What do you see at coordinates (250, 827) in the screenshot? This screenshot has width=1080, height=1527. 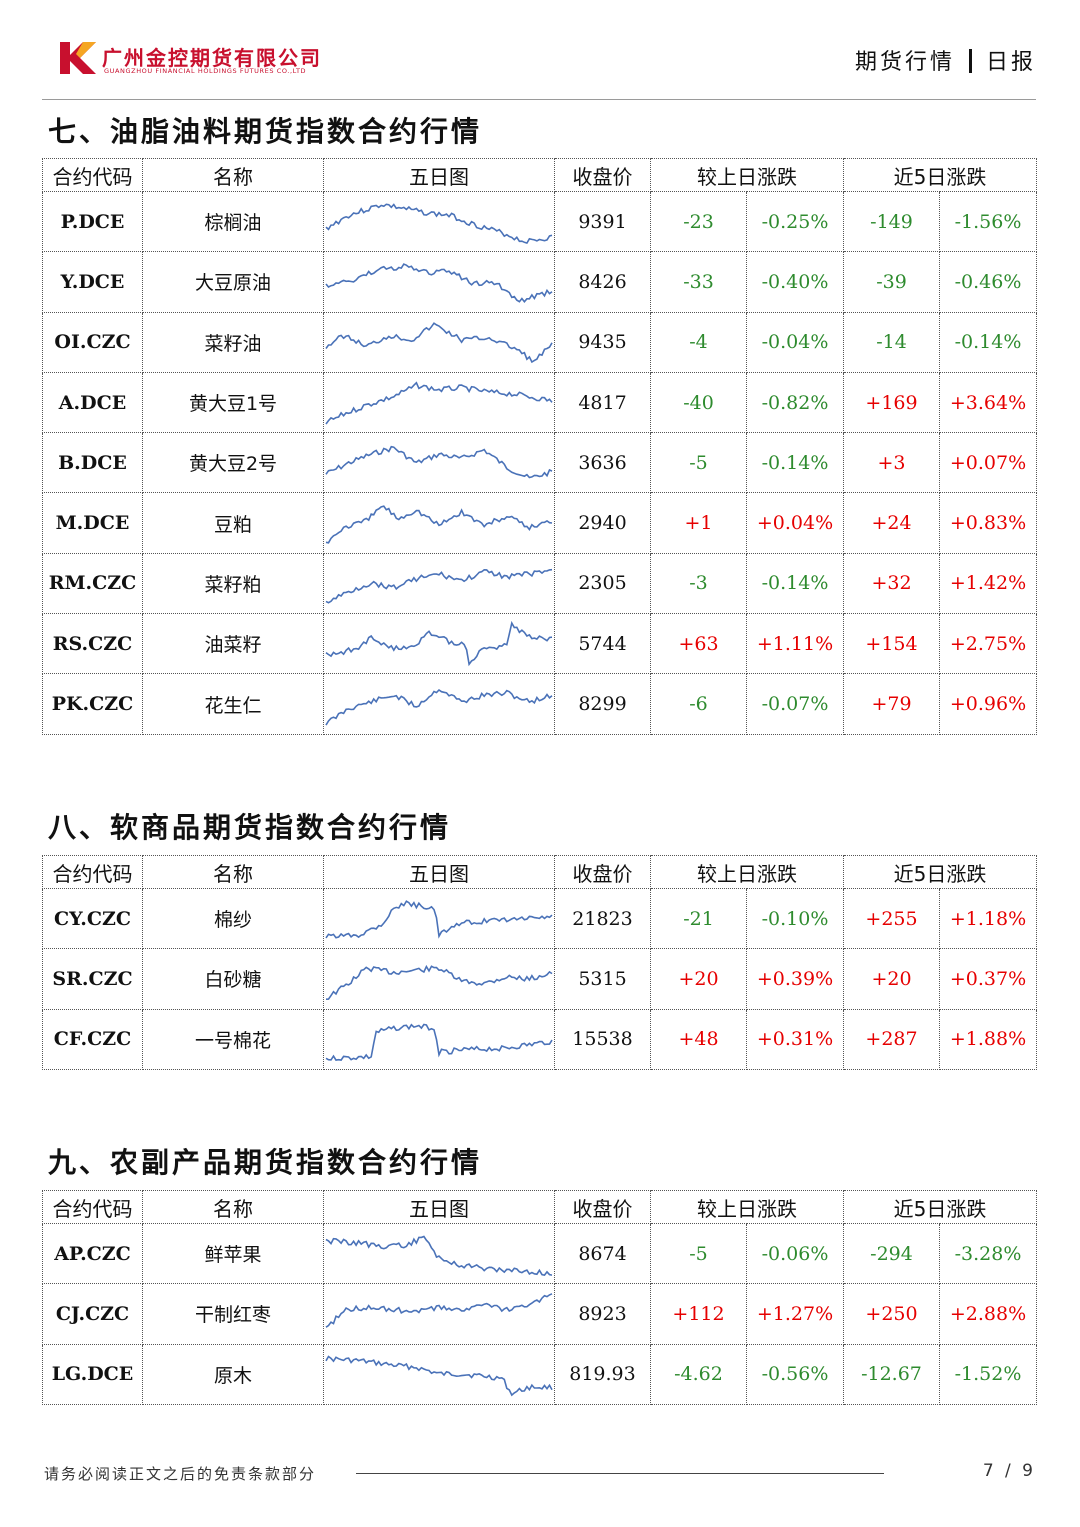 I see `section-title: 八、软商品期货指数合约行情` at bounding box center [250, 827].